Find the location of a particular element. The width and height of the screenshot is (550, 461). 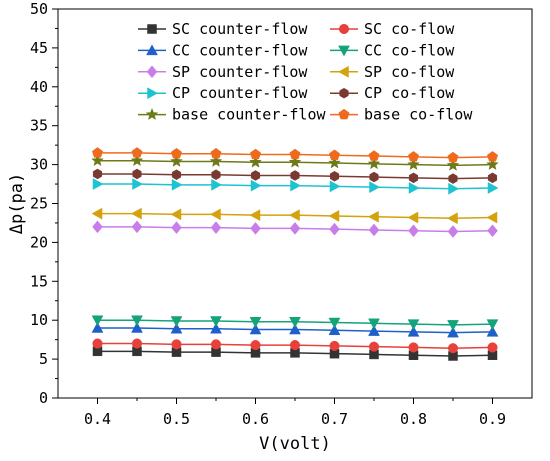

legend-label: CC counter-flow is located at coordinates (240, 50).